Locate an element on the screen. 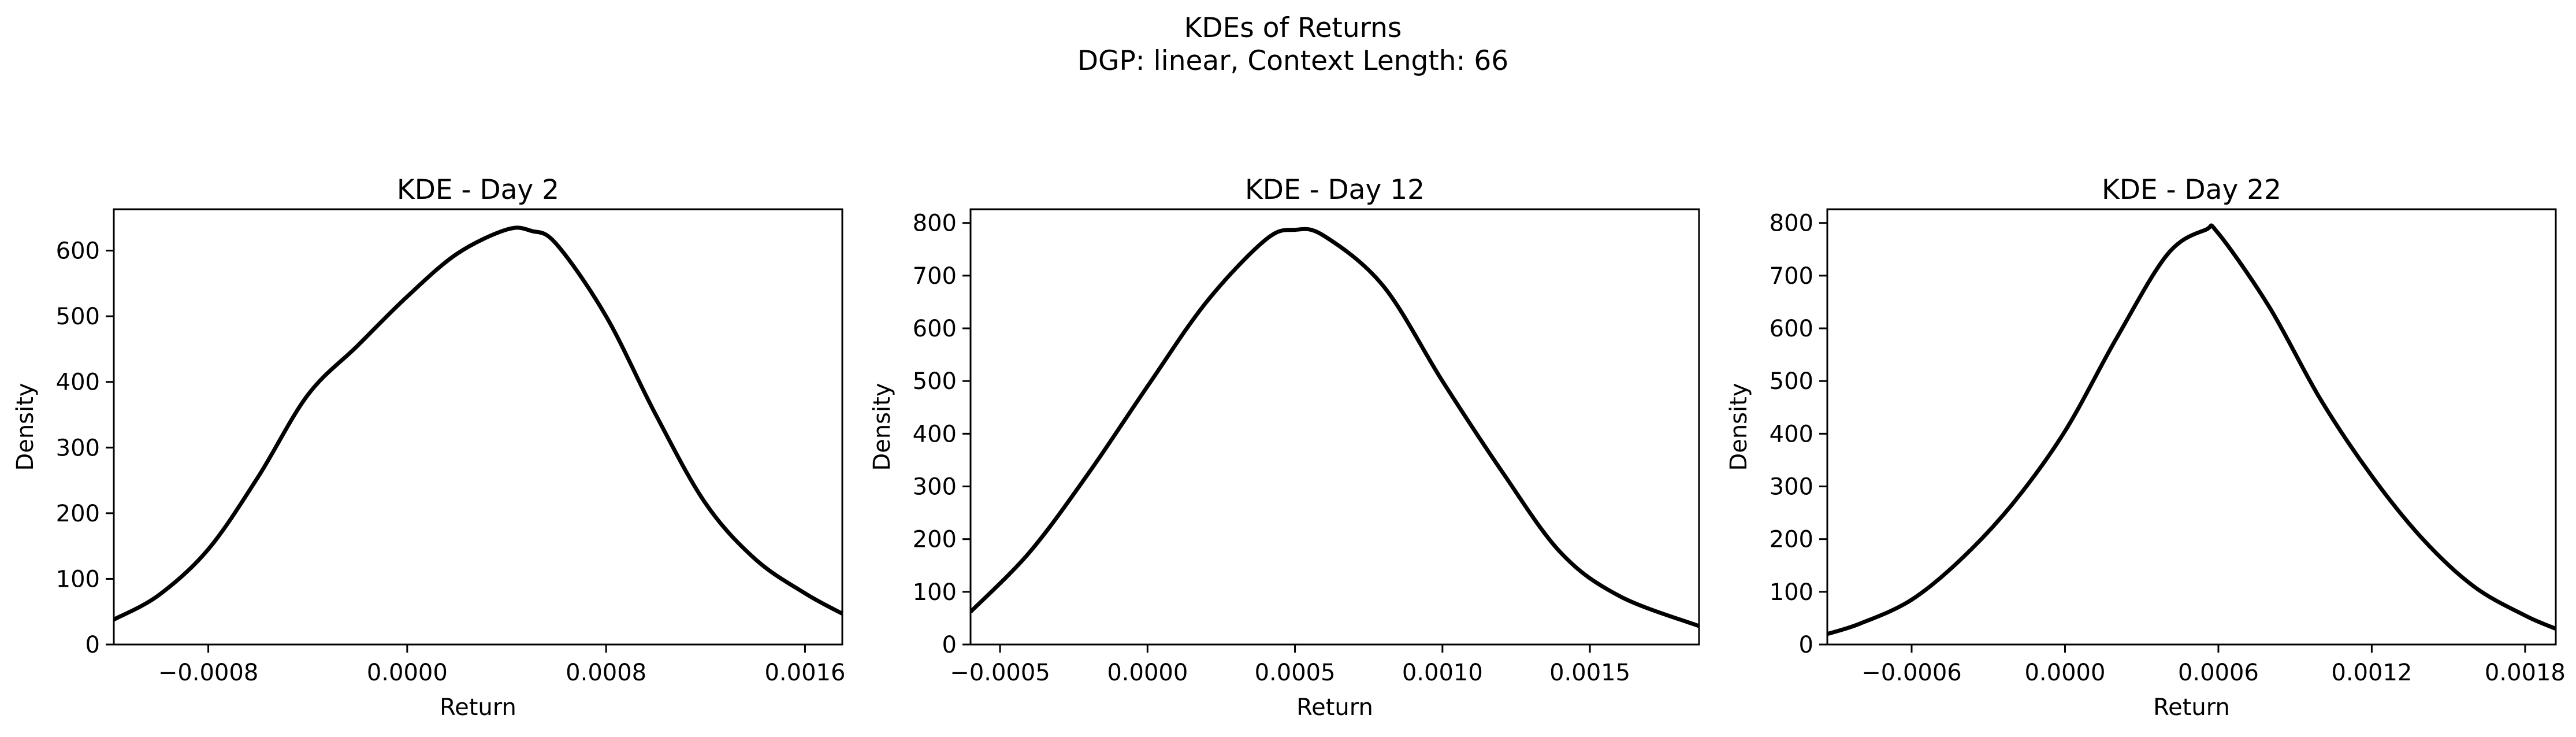 This screenshot has height=737, width=2576. x-tick-label: 0.0005 is located at coordinates (1295, 673).